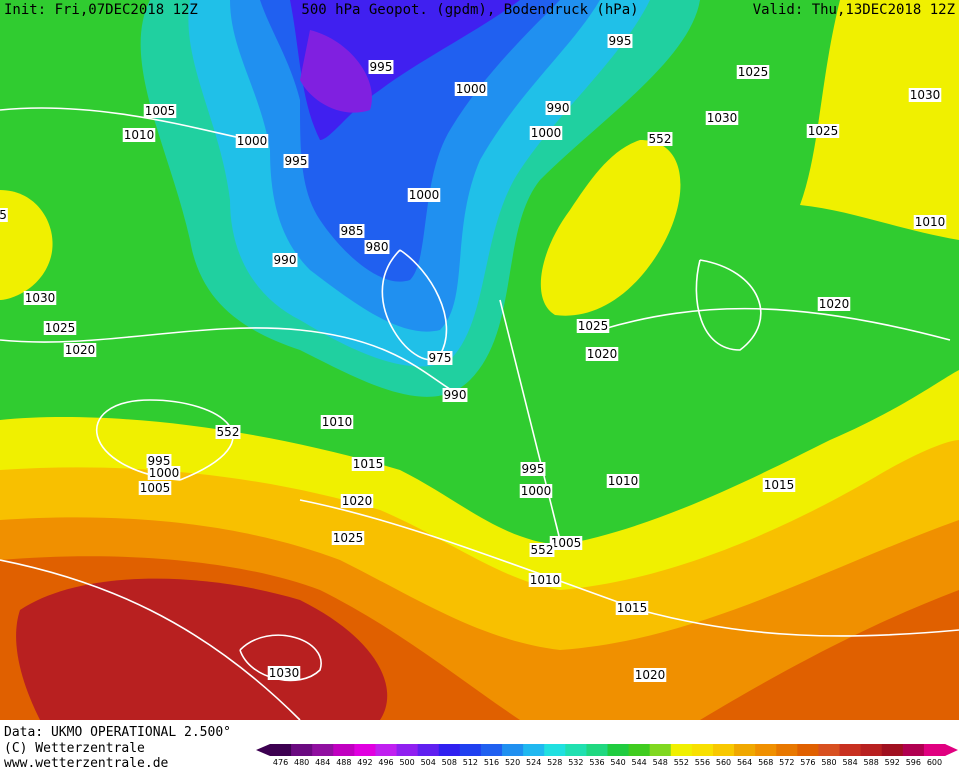 This screenshot has height=770, width=959. Describe the element at coordinates (702, 762) in the screenshot. I see `colorbar-label: 556` at that location.